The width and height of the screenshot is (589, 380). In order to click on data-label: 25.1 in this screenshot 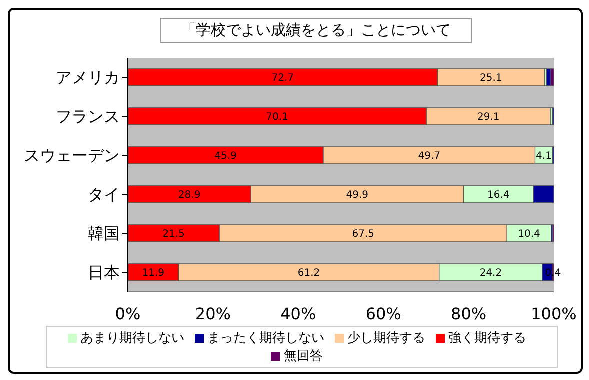, I will do `click(491, 78)`.